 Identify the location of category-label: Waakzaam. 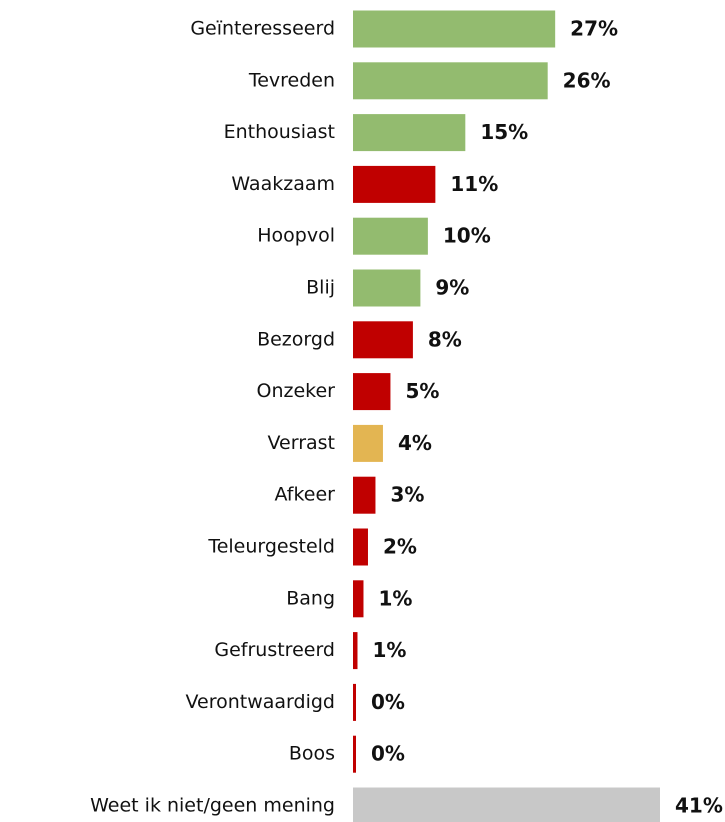
(283, 184).